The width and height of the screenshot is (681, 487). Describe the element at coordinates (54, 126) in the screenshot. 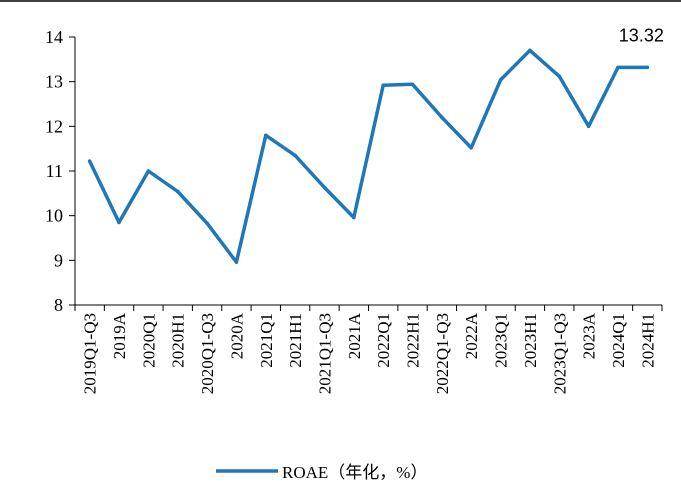

I see `y-tick-label: 12` at that location.